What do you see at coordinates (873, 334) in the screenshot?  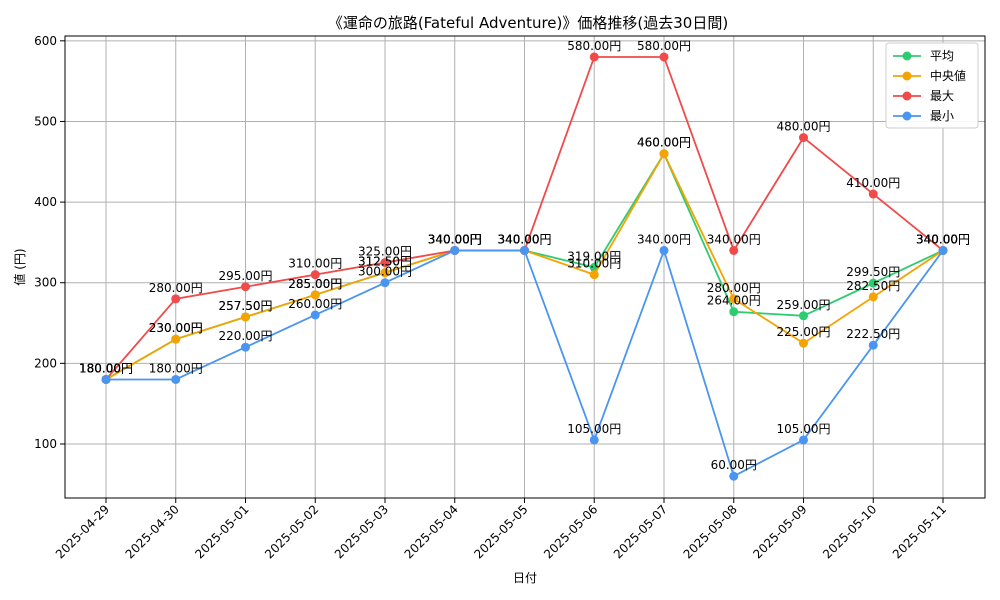 I see `data-label: 222.50円` at bounding box center [873, 334].